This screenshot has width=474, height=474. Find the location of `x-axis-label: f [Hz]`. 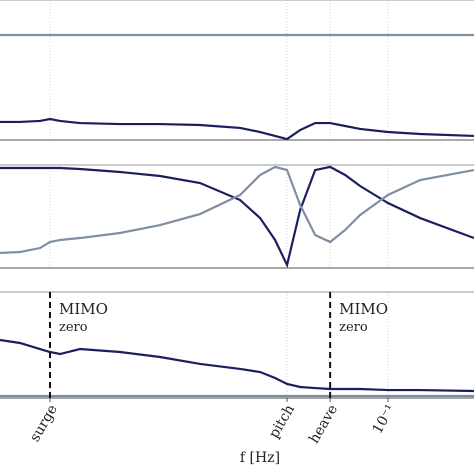

x-axis-label: f [Hz] is located at coordinates (260, 458).